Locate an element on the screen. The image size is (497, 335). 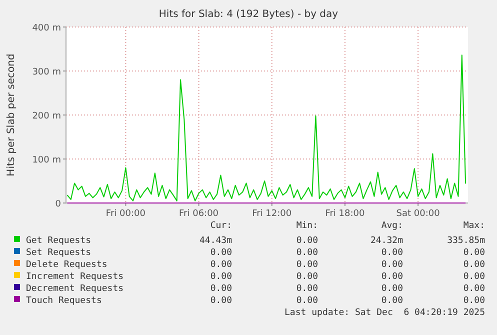
x-tick-label: Fri 18:00 is located at coordinates (345, 214).